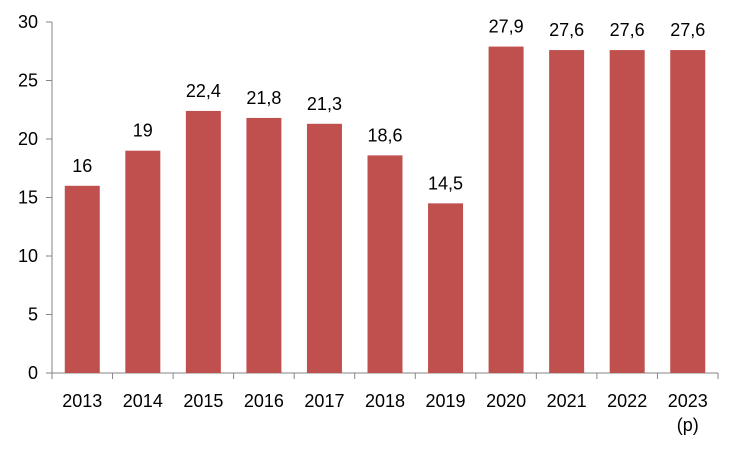 The image size is (750, 450). I want to click on x-tick-label: 2020, so click(506, 401).